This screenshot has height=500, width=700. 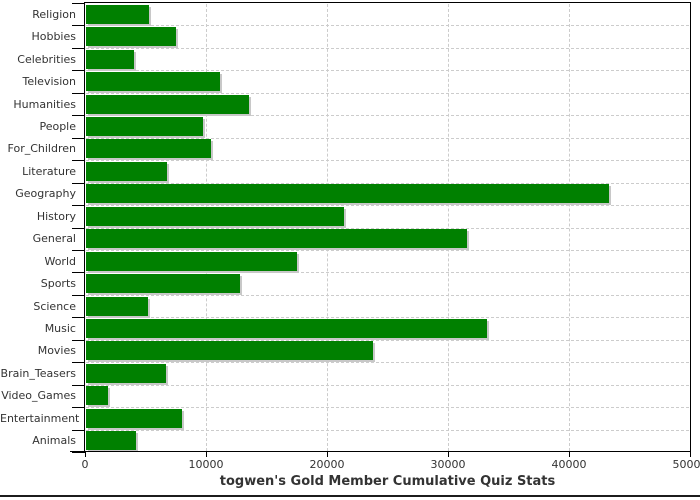 I want to click on bar-world, so click(x=191, y=261).